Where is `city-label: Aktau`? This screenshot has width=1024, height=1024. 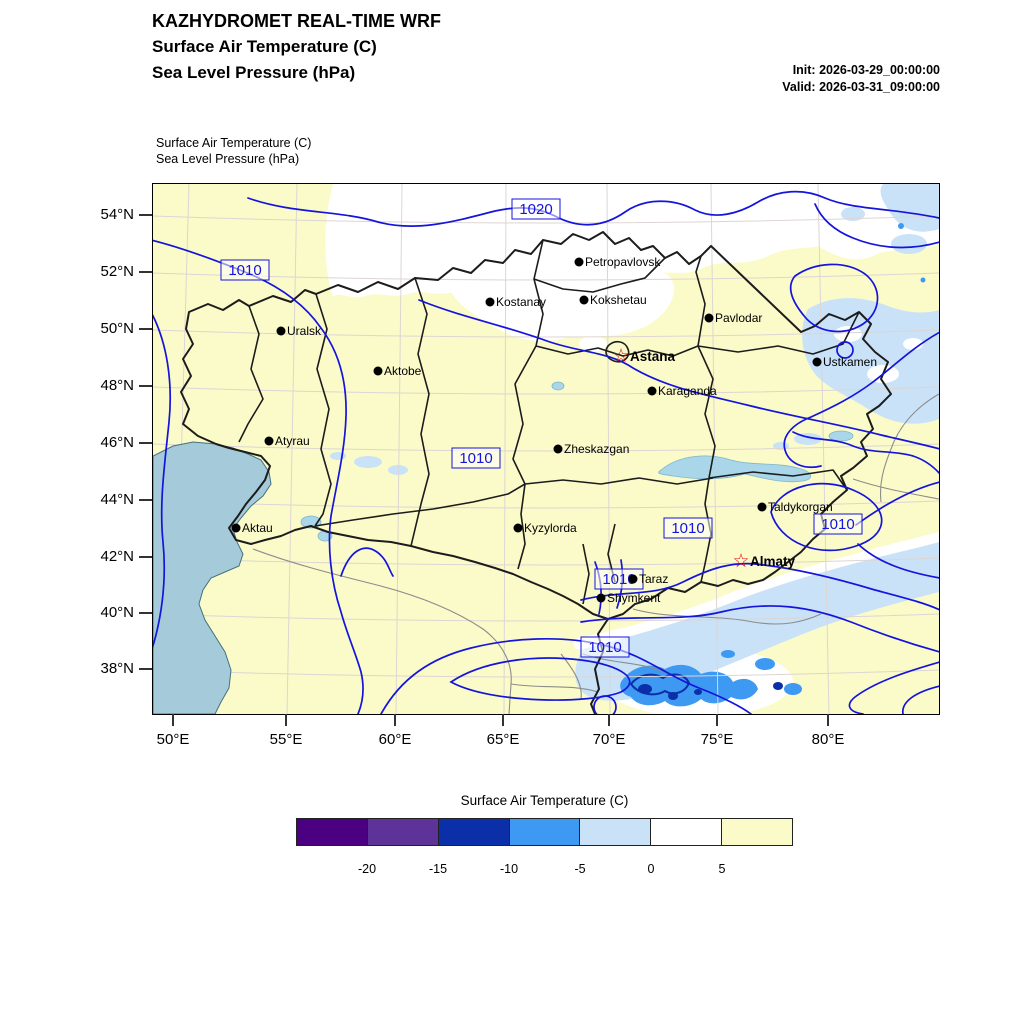
city-label: Aktau is located at coordinates (257, 528).